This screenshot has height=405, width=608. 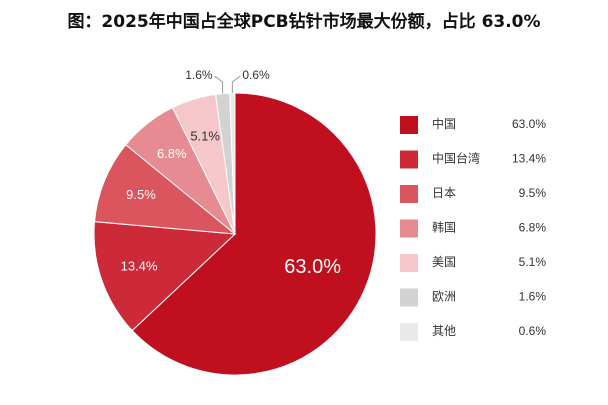 I want to click on slice-label: 63.0%, so click(x=312, y=267).